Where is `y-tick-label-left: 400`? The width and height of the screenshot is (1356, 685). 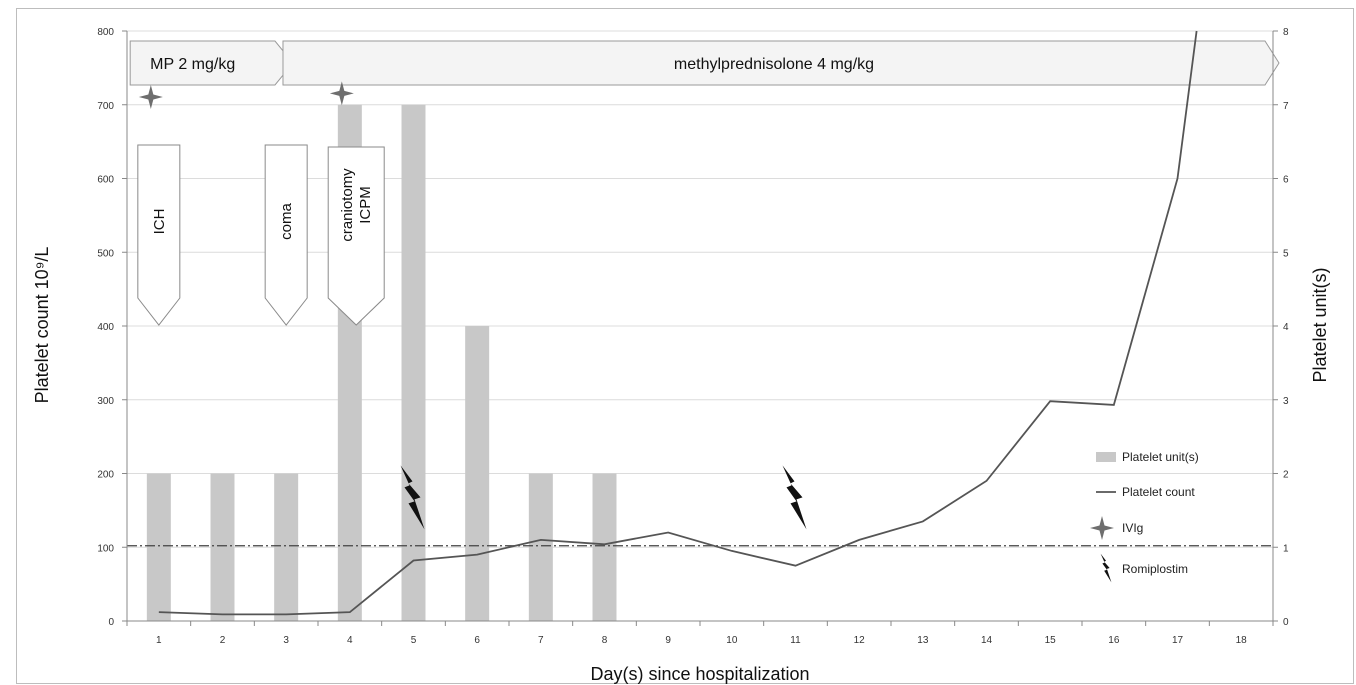
y-tick-label-left: 400 is located at coordinates (105, 327).